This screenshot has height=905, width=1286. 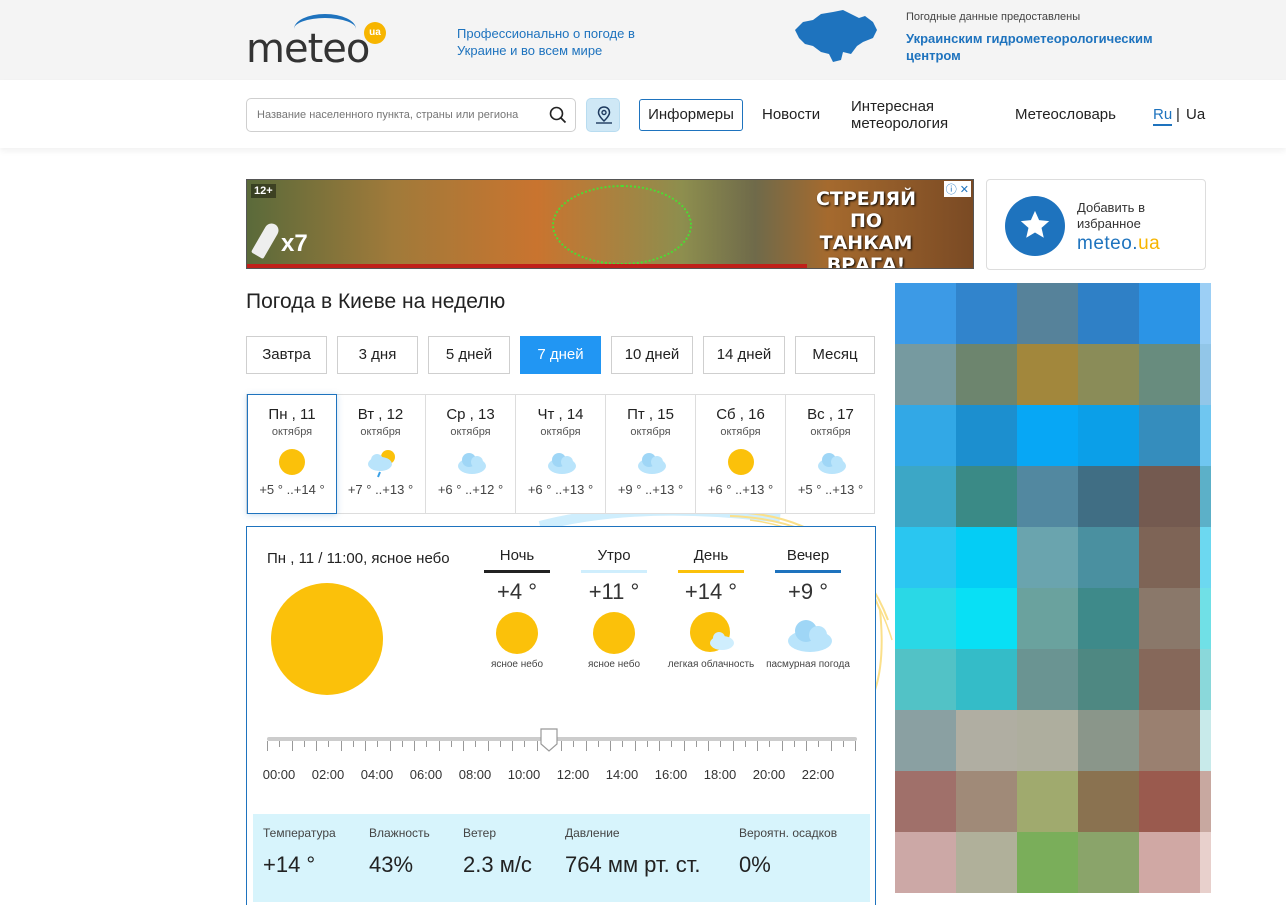 I want to click on overcast-icon, so click(x=809, y=633).